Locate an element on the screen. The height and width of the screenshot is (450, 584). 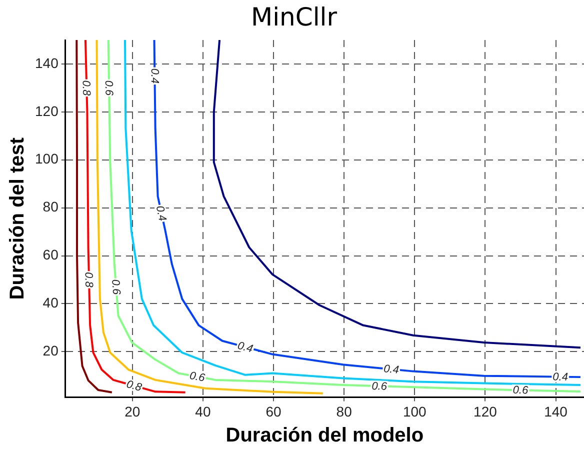
y-tick-label: 20 is located at coordinates (50, 350).